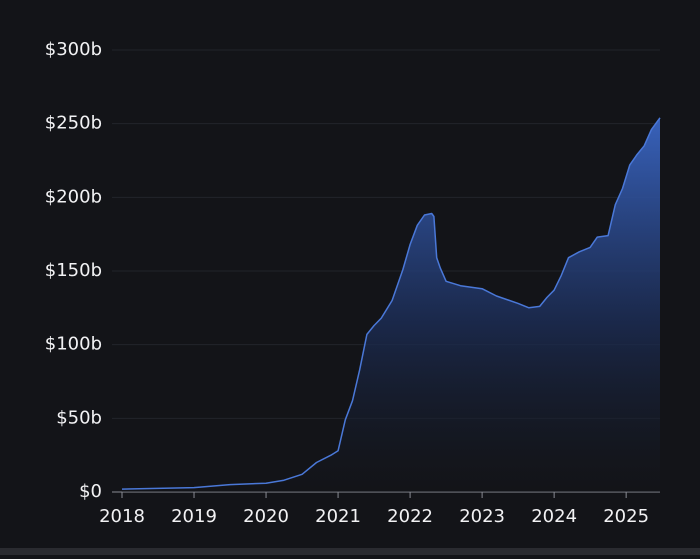 This screenshot has height=559, width=700. Describe the element at coordinates (194, 516) in the screenshot. I see `x-tick-label: 2019` at that location.